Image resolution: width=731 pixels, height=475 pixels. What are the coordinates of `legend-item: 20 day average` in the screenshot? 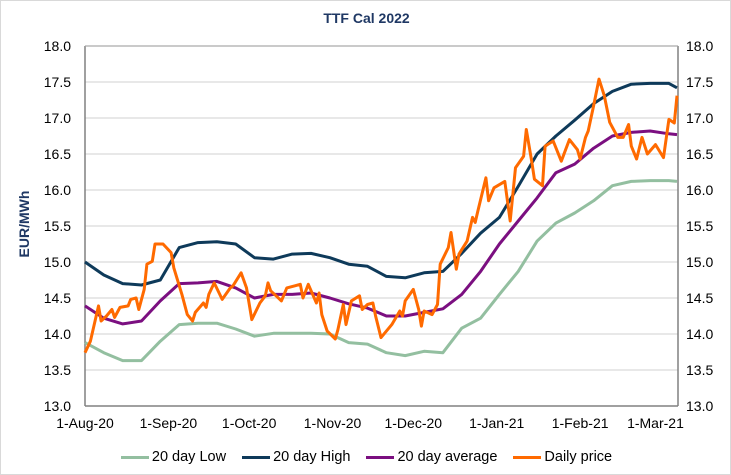 It's located at (431, 457).